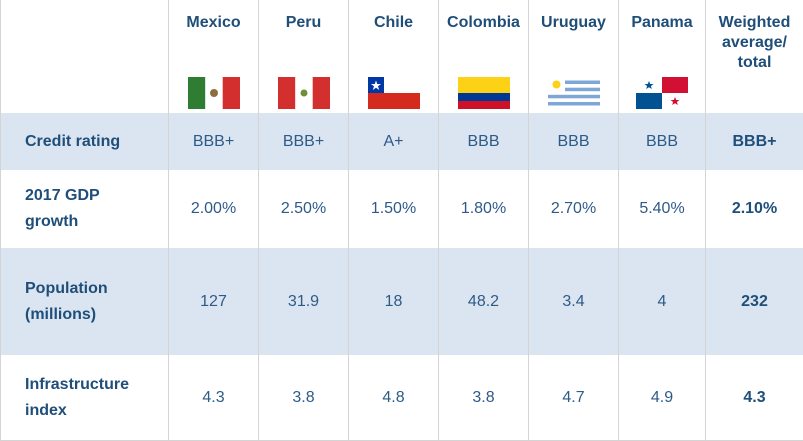 This screenshot has width=803, height=441. Describe the element at coordinates (213, 301) in the screenshot. I see `value-cell: 127` at that location.